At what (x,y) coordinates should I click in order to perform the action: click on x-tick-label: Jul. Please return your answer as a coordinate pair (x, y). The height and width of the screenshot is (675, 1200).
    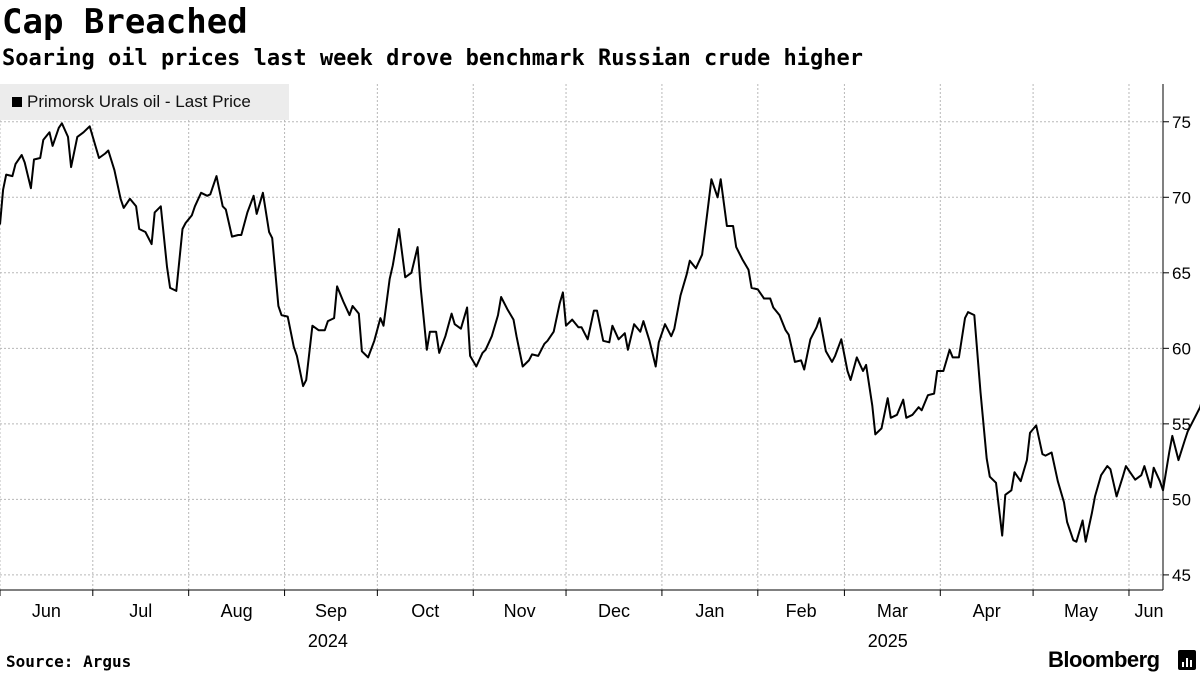
    Looking at the image, I should click on (140, 611).